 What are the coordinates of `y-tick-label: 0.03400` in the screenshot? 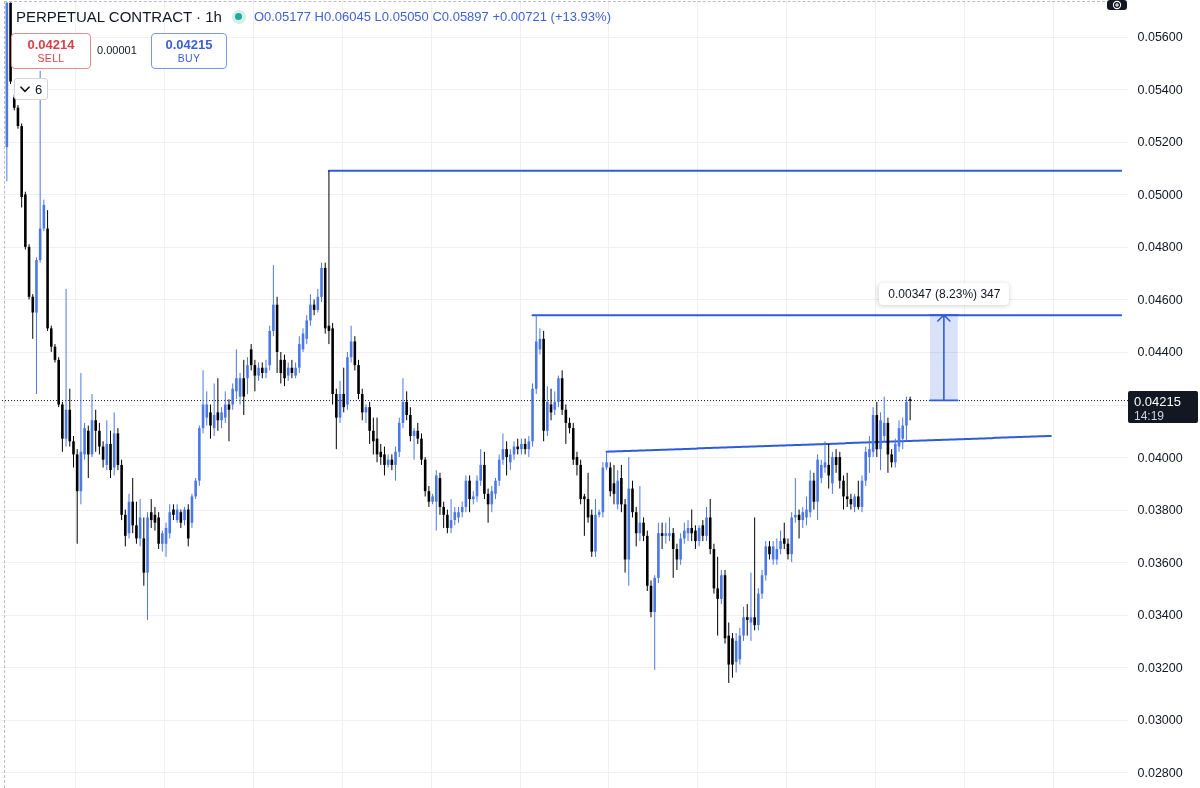 It's located at (1160, 615).